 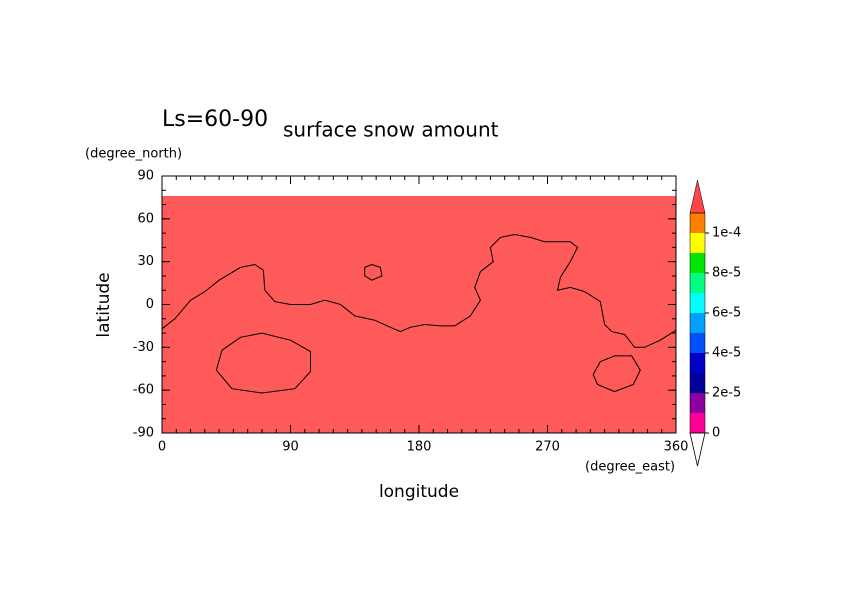 What do you see at coordinates (215, 119) in the screenshot?
I see `chart-header: Ls=60-90` at bounding box center [215, 119].